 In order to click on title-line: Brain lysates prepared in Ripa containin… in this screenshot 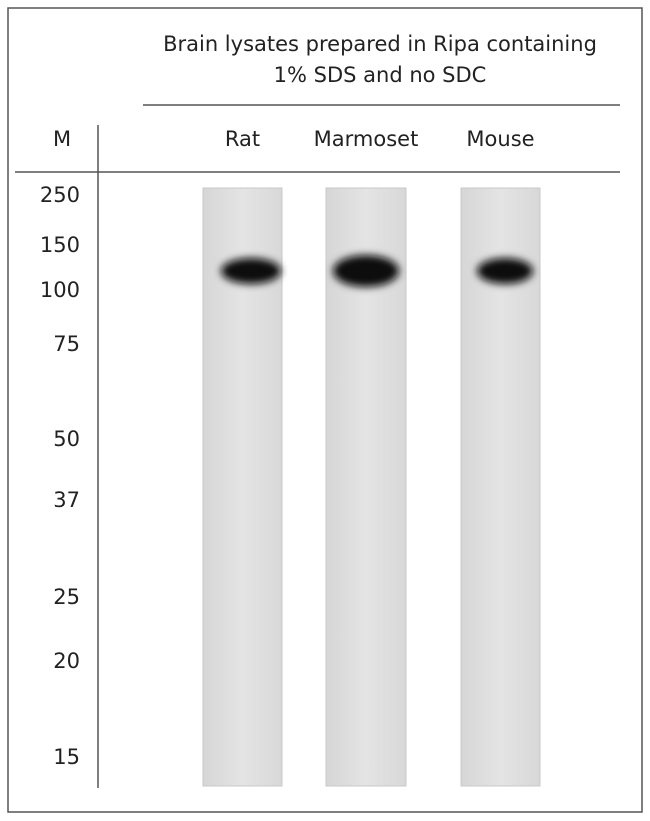, I will do `click(380, 44)`.